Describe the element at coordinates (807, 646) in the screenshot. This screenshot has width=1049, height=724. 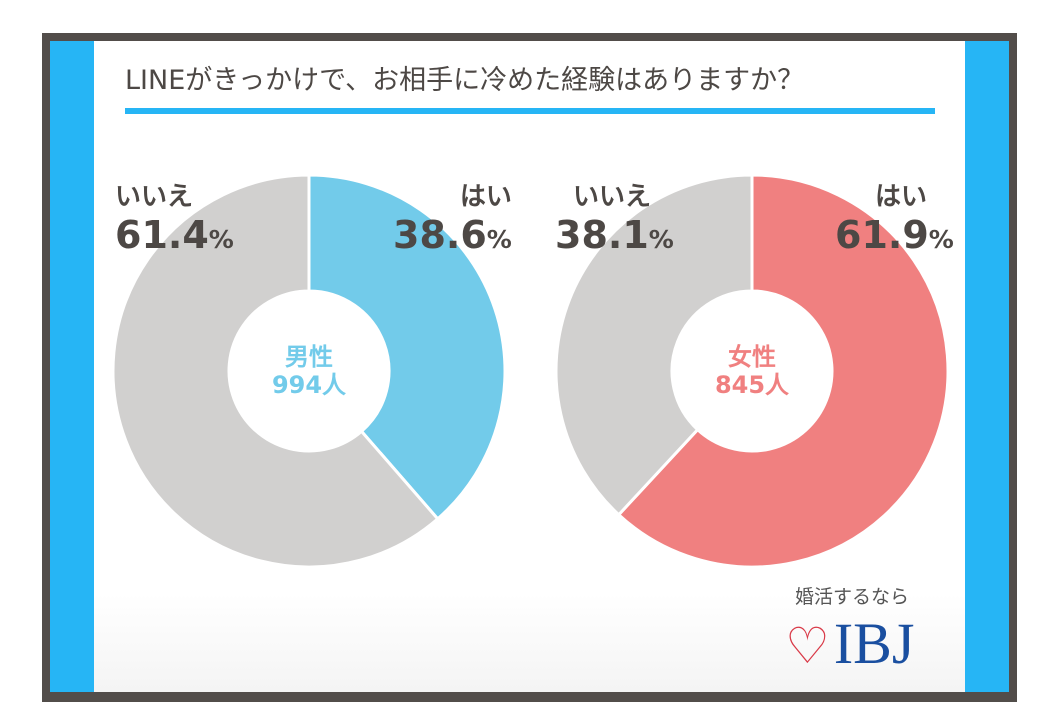
I see `heart-icon: ♡` at that location.